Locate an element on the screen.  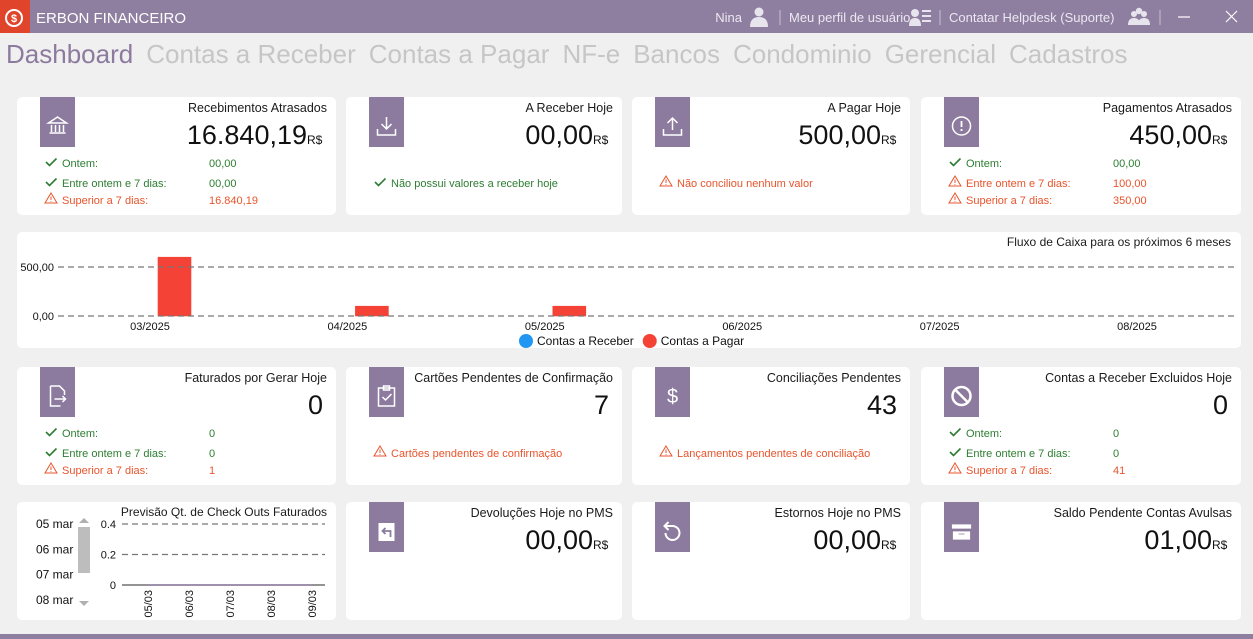
x-tick-label: 03/2025 is located at coordinates (150, 327).